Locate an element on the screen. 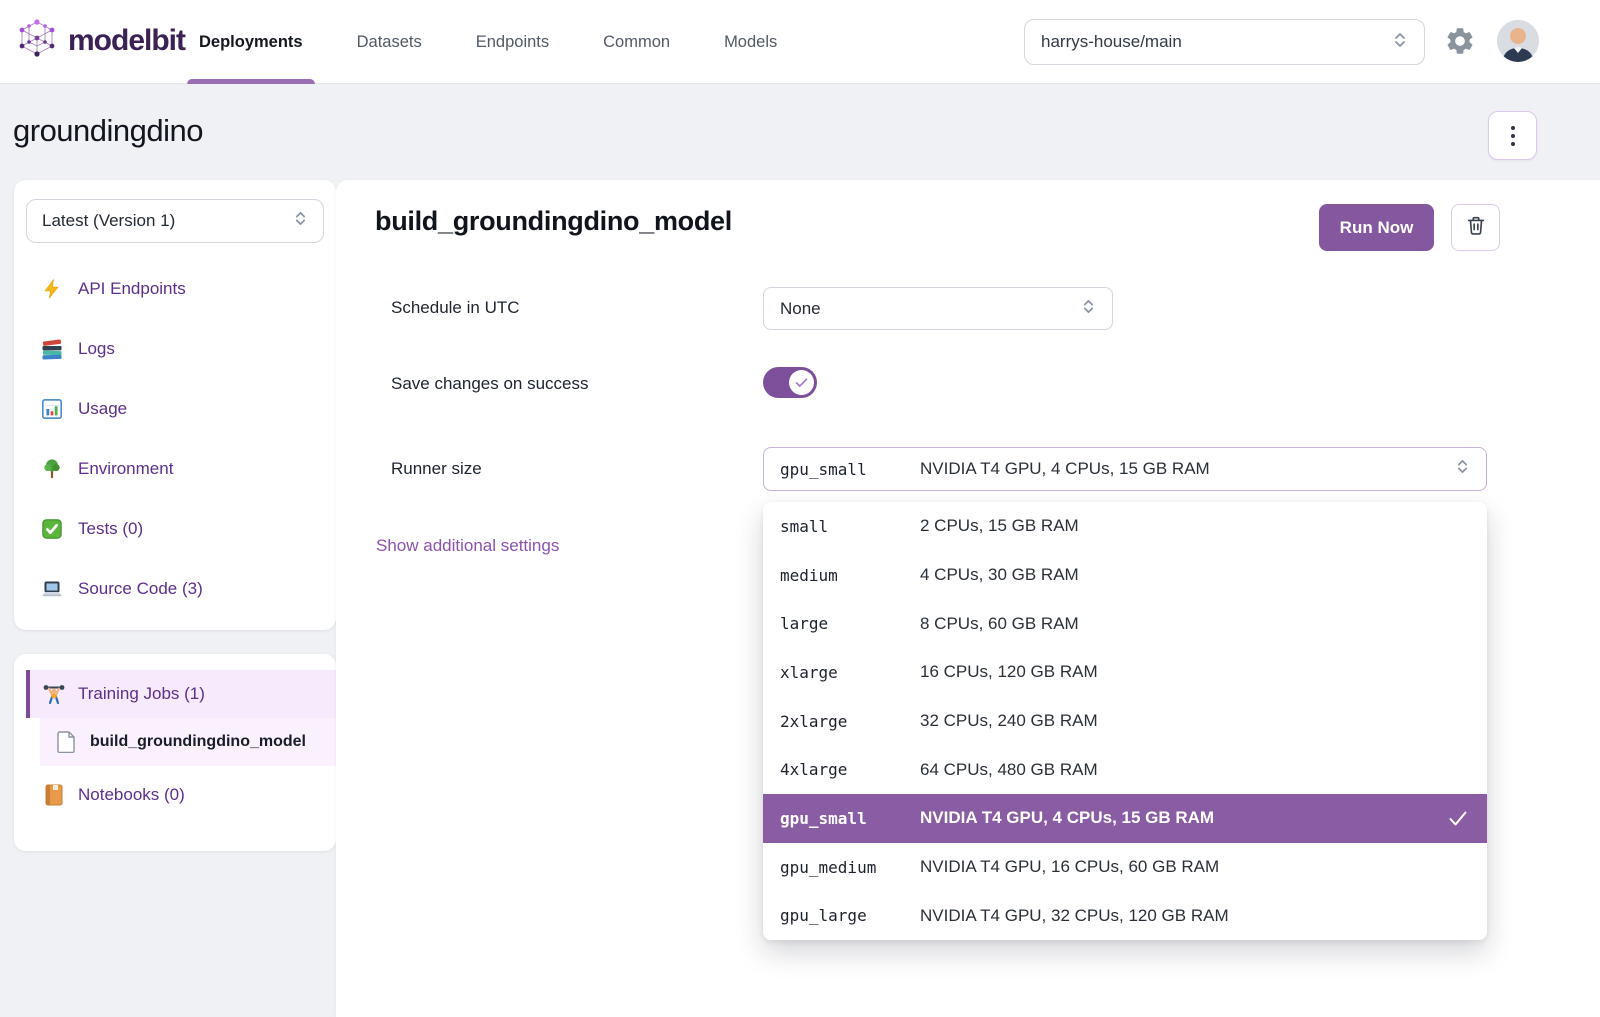 The image size is (1600, 1017). delete-job-button is located at coordinates (1475, 227).